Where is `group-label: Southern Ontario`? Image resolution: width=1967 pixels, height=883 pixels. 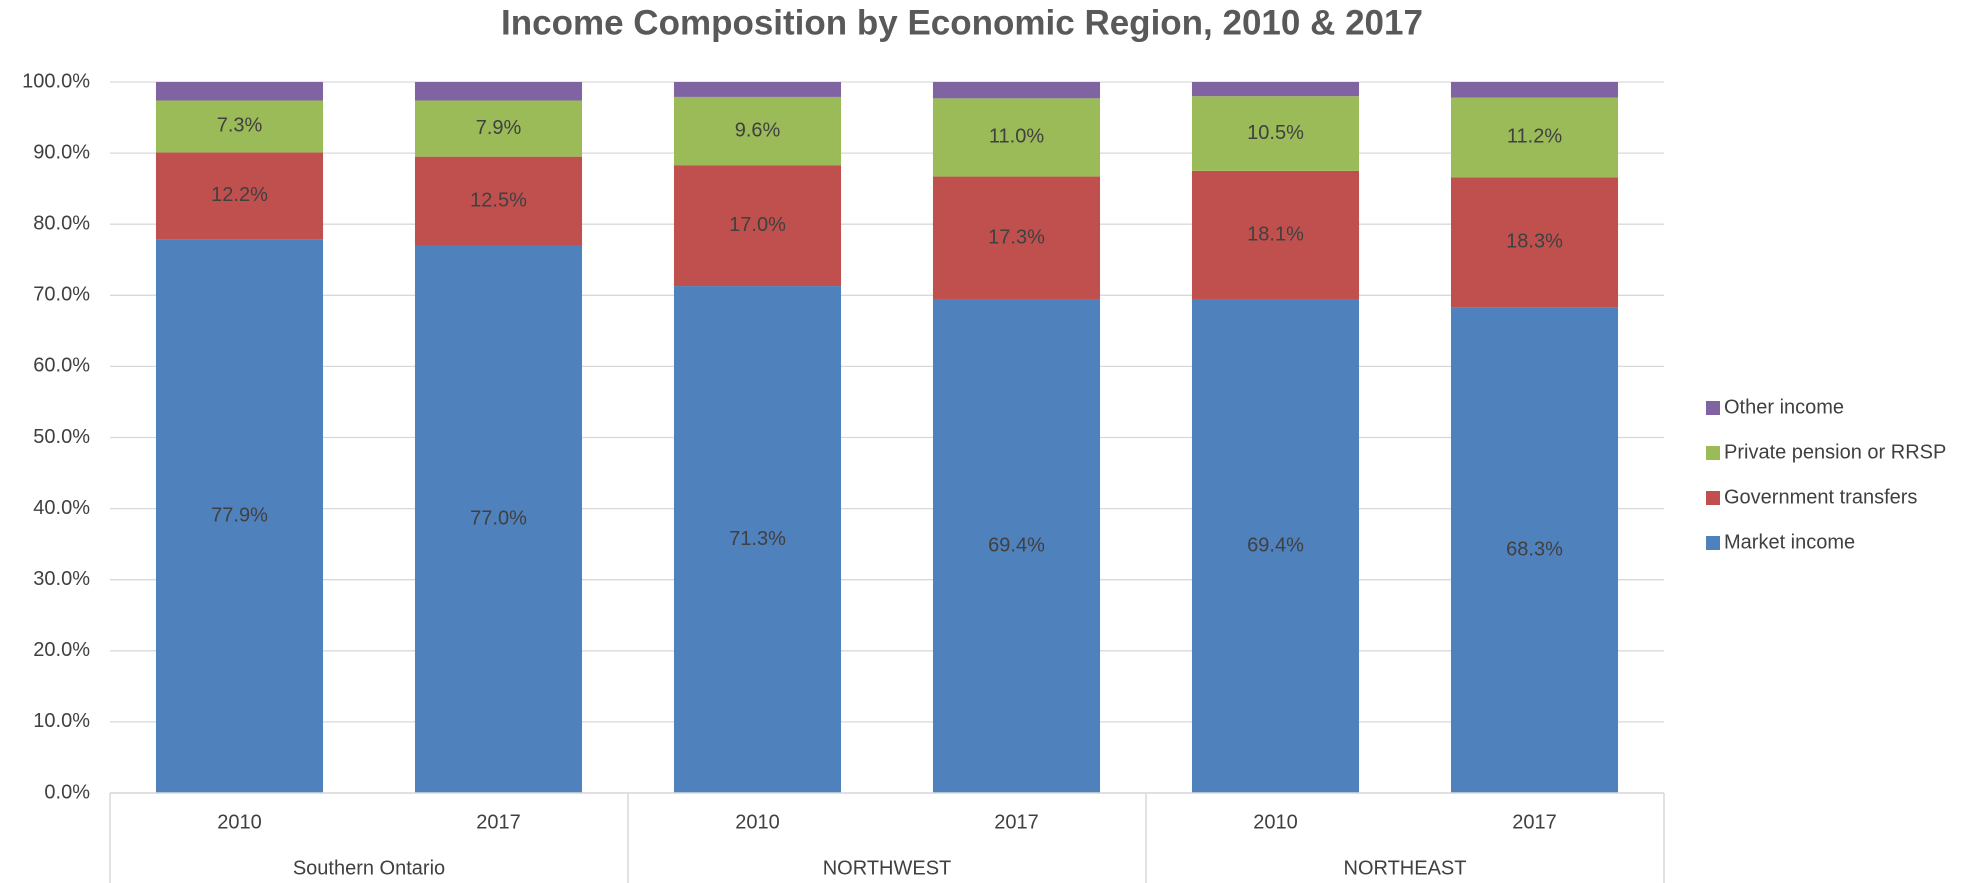
group-label: Southern Ontario is located at coordinates (369, 868).